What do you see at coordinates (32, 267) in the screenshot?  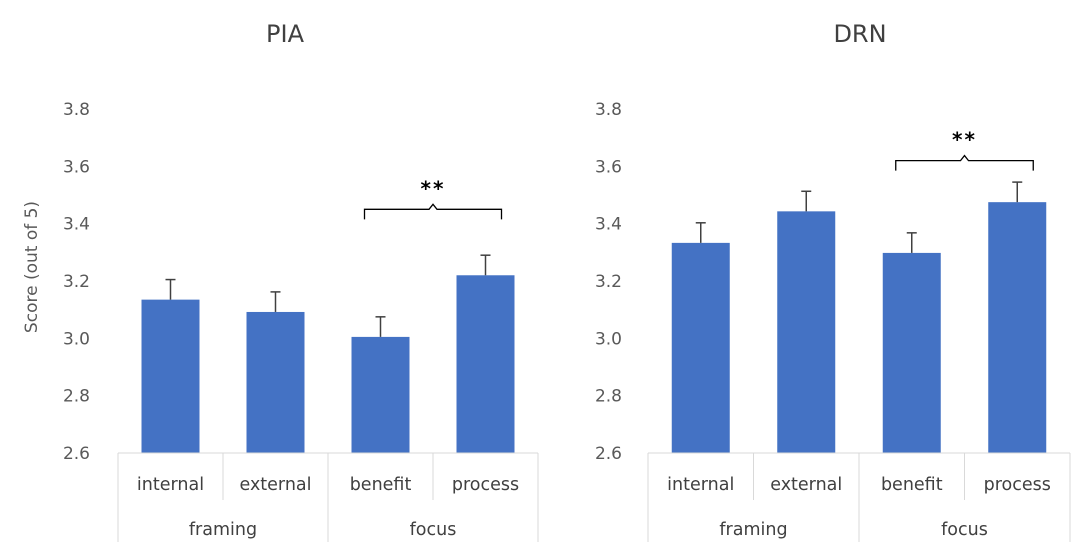 I see `y-axis-label: Score (out of 5)` at bounding box center [32, 267].